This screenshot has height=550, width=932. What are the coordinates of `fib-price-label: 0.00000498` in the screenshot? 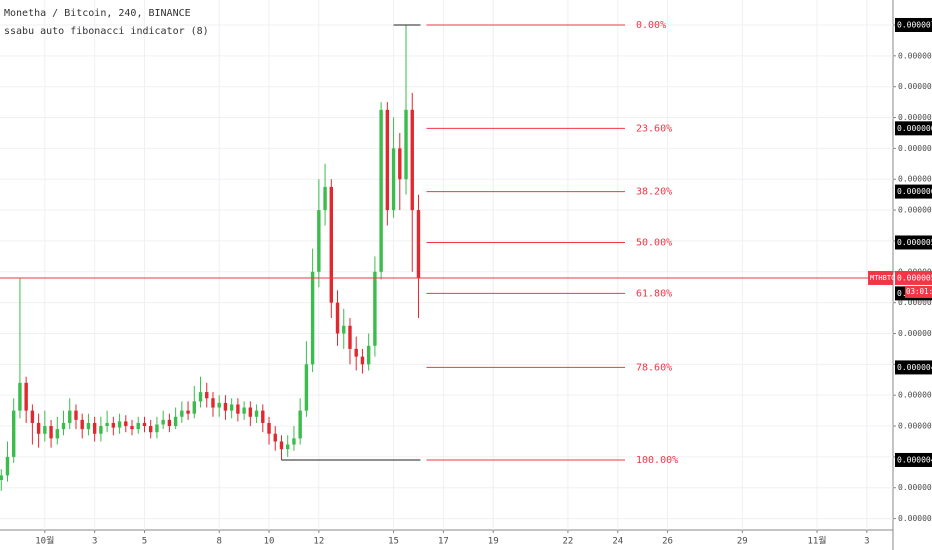 It's located at (914, 367).